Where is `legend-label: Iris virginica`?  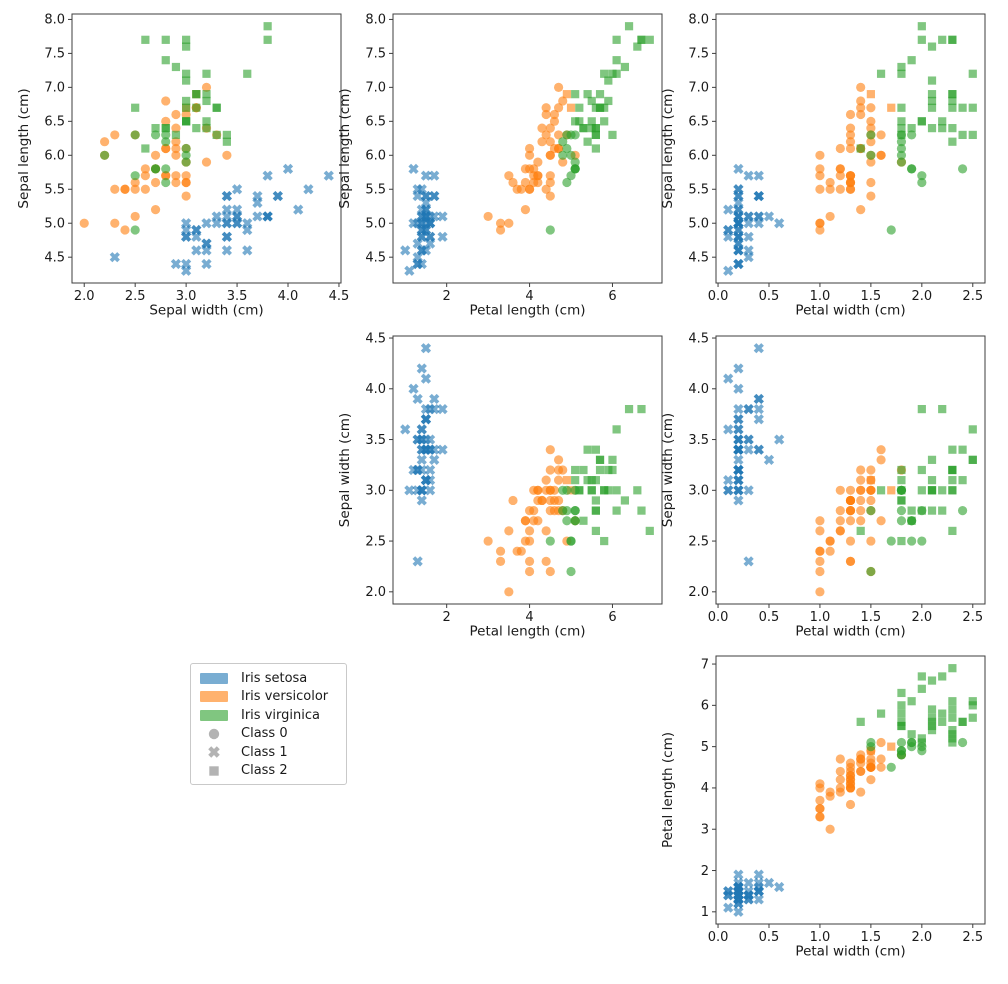
legend-label: Iris virginica is located at coordinates (280, 715).